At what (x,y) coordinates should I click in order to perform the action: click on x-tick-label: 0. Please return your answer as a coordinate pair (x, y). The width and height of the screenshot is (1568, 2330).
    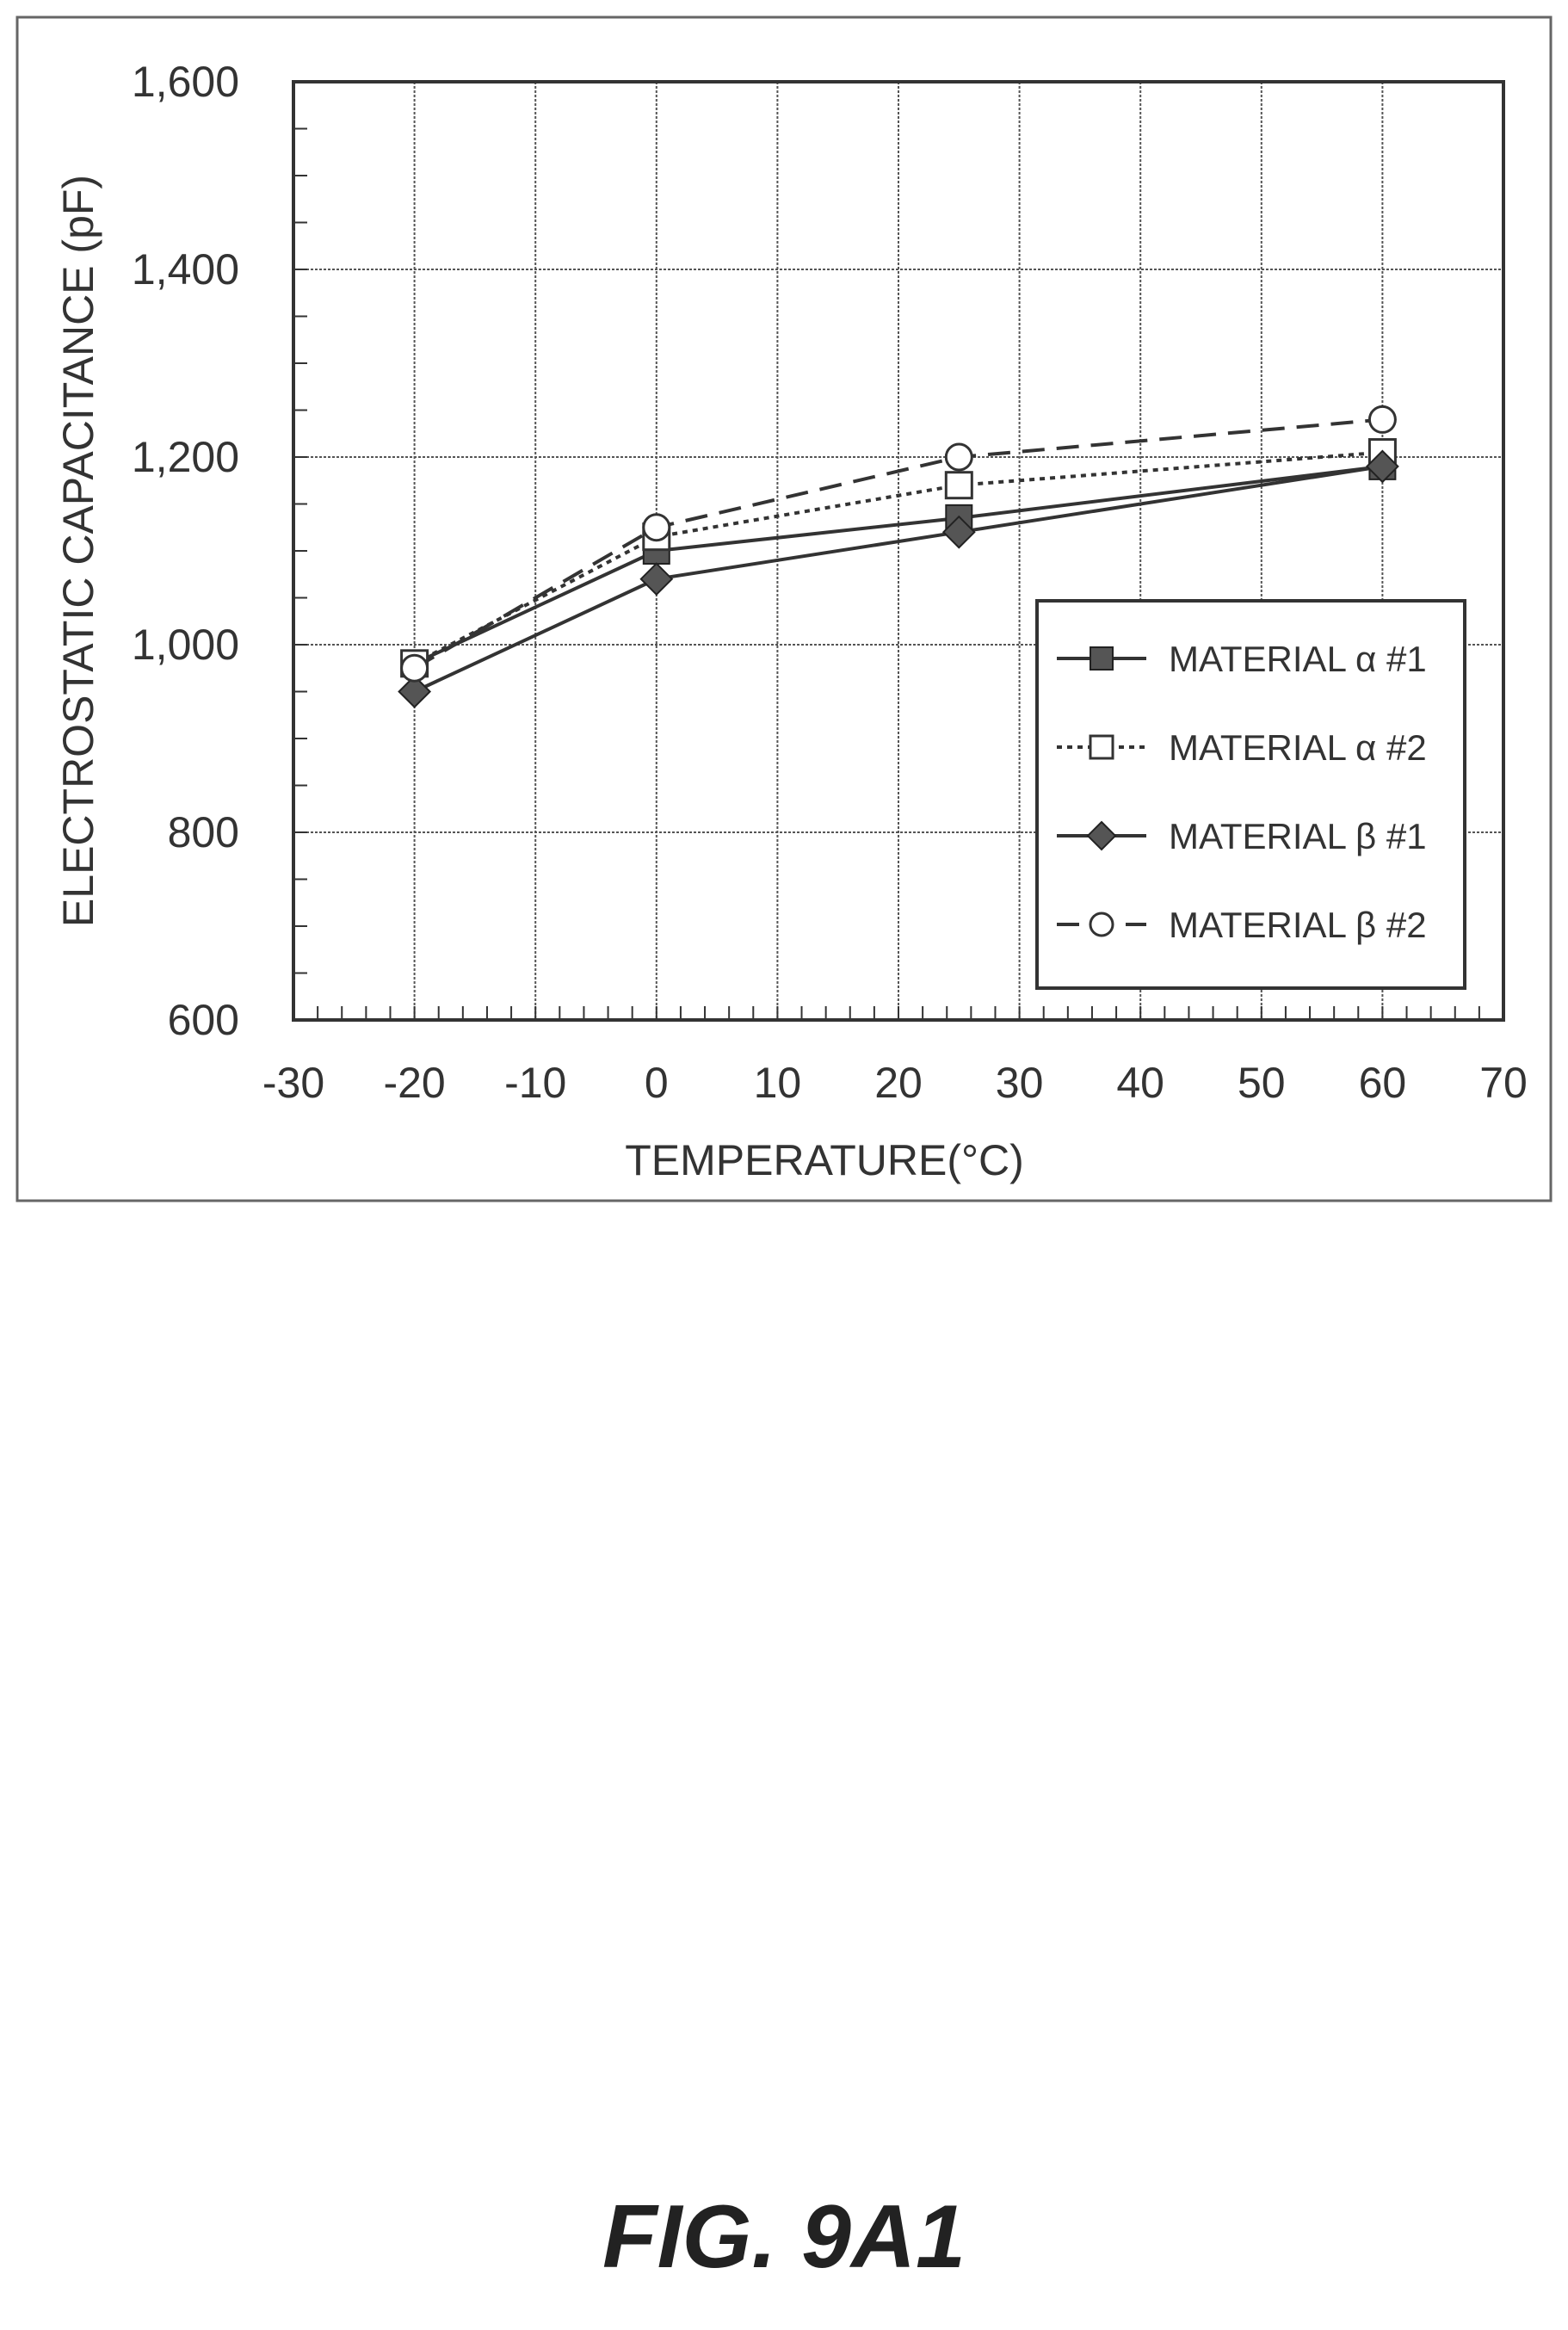
    Looking at the image, I should click on (657, 1083).